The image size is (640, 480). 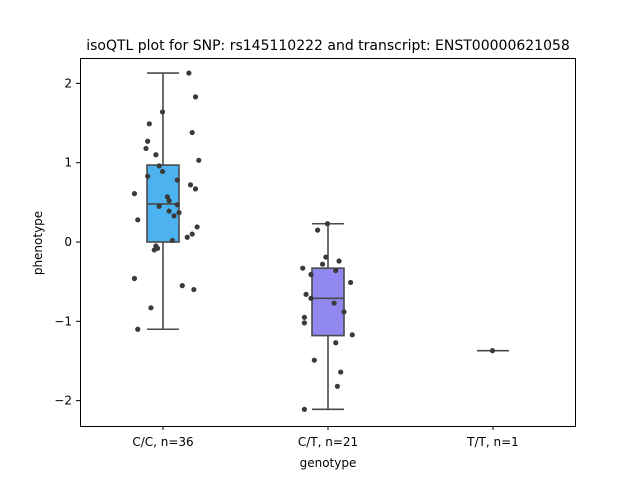 What do you see at coordinates (68, 83) in the screenshot?
I see `y-tick-label: 2` at bounding box center [68, 83].